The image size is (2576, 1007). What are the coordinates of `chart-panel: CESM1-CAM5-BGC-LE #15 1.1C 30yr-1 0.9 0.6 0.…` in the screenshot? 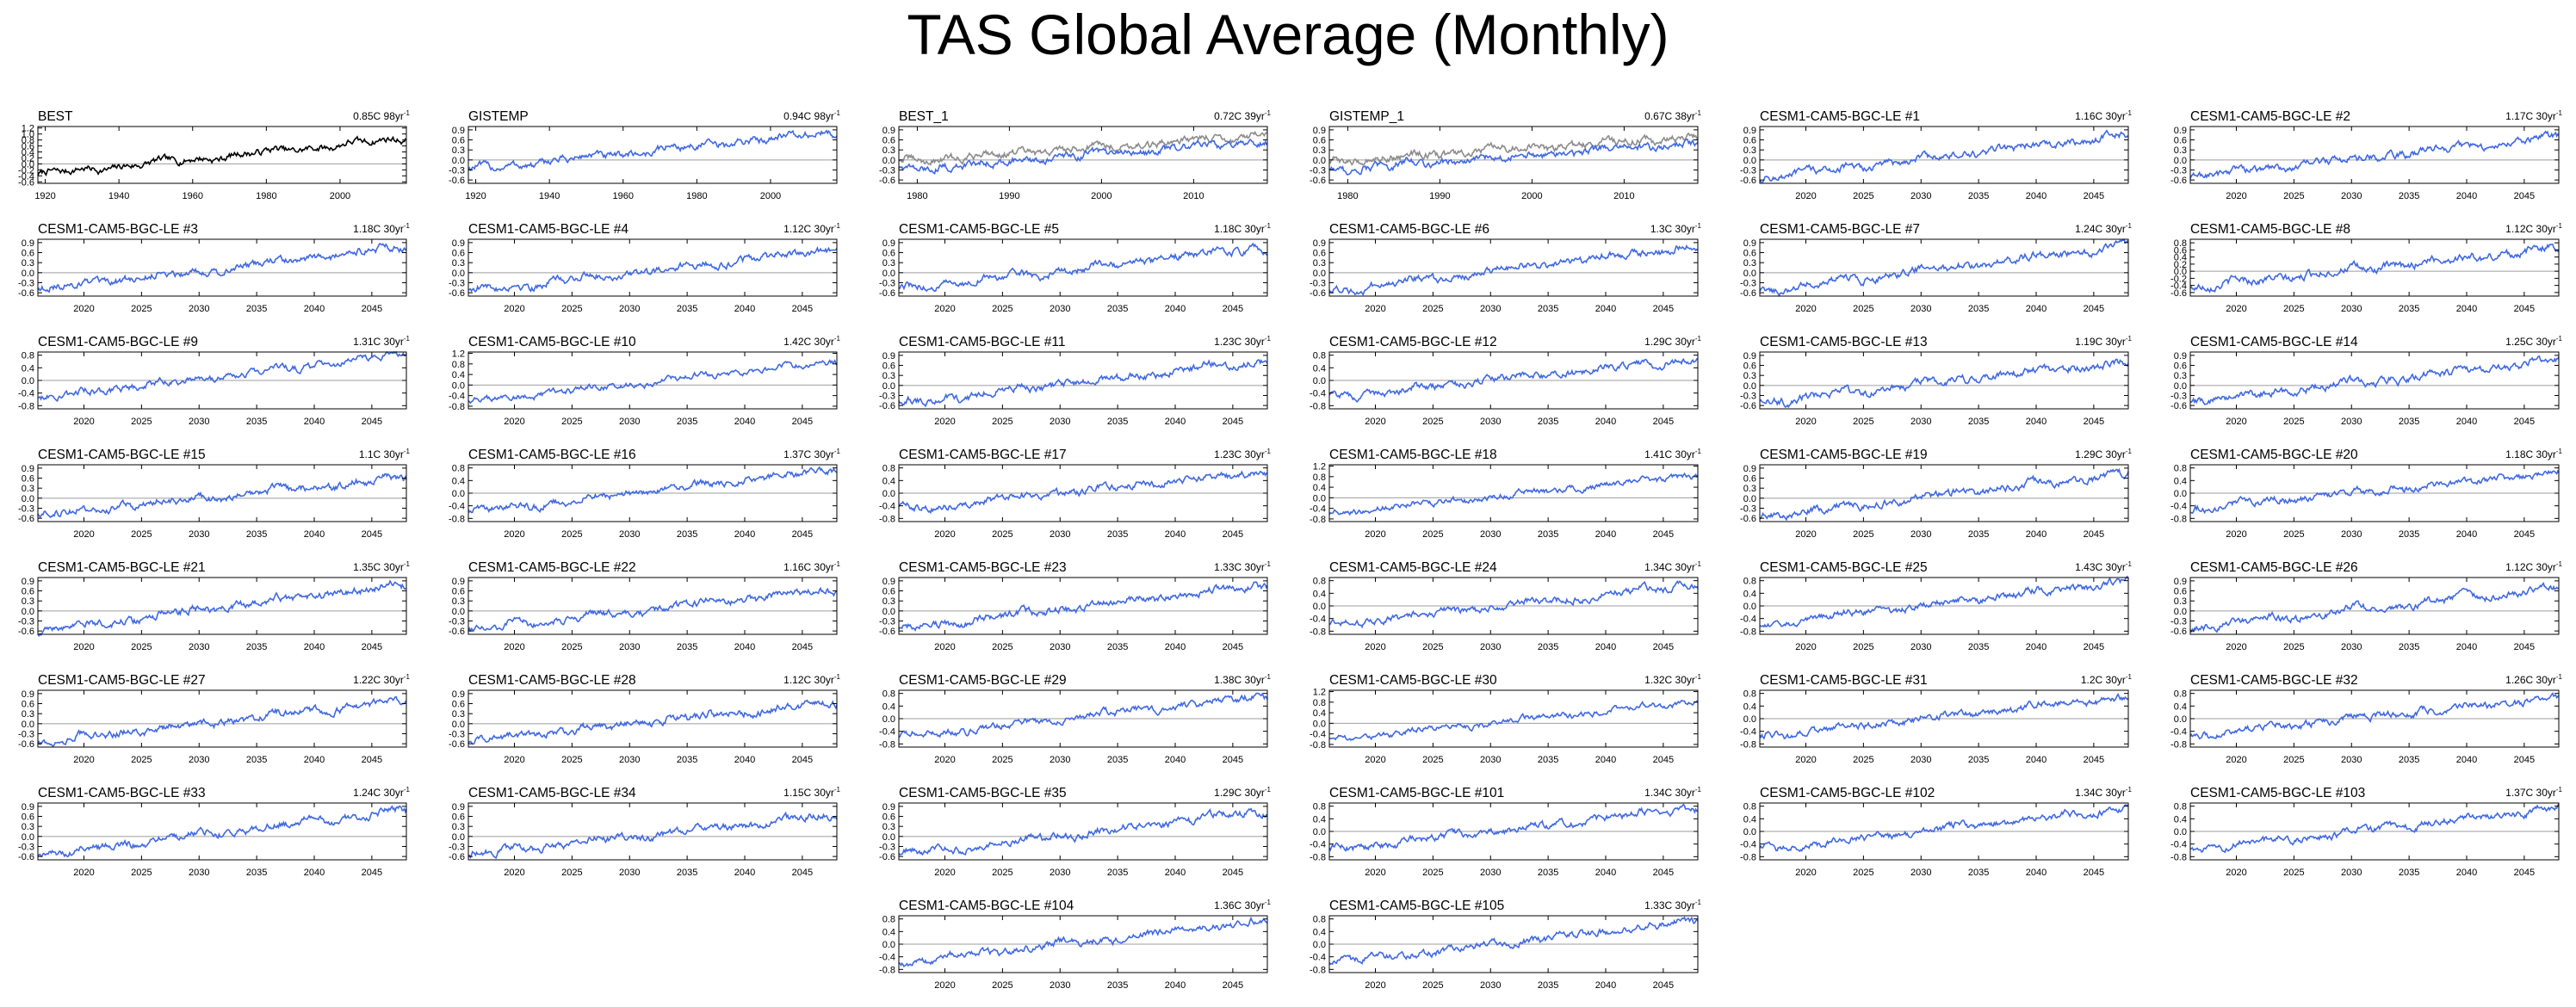 It's located at (208, 502).